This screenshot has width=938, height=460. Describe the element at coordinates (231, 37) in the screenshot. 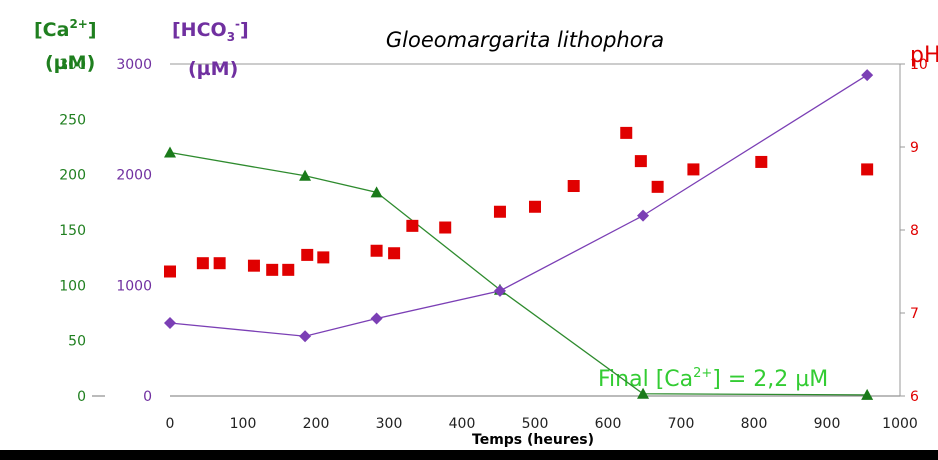

I see `hco3-axis-title-sub: 3` at that location.